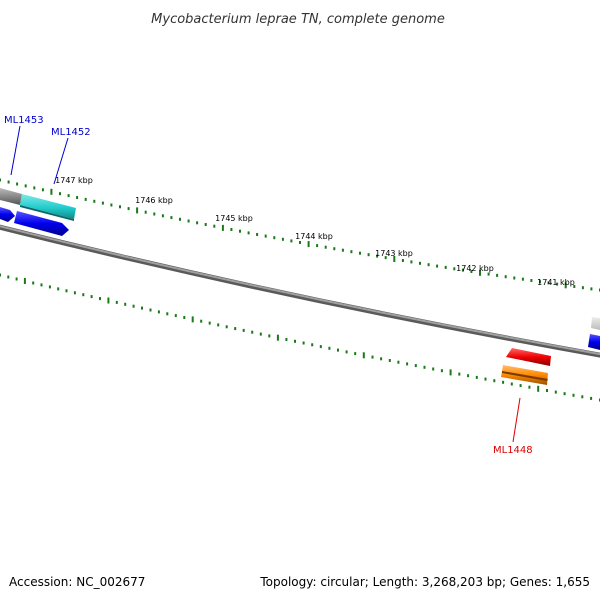  What do you see at coordinates (314, 236) in the screenshot?
I see `ruler-label-1744: 1744 kbp` at bounding box center [314, 236].